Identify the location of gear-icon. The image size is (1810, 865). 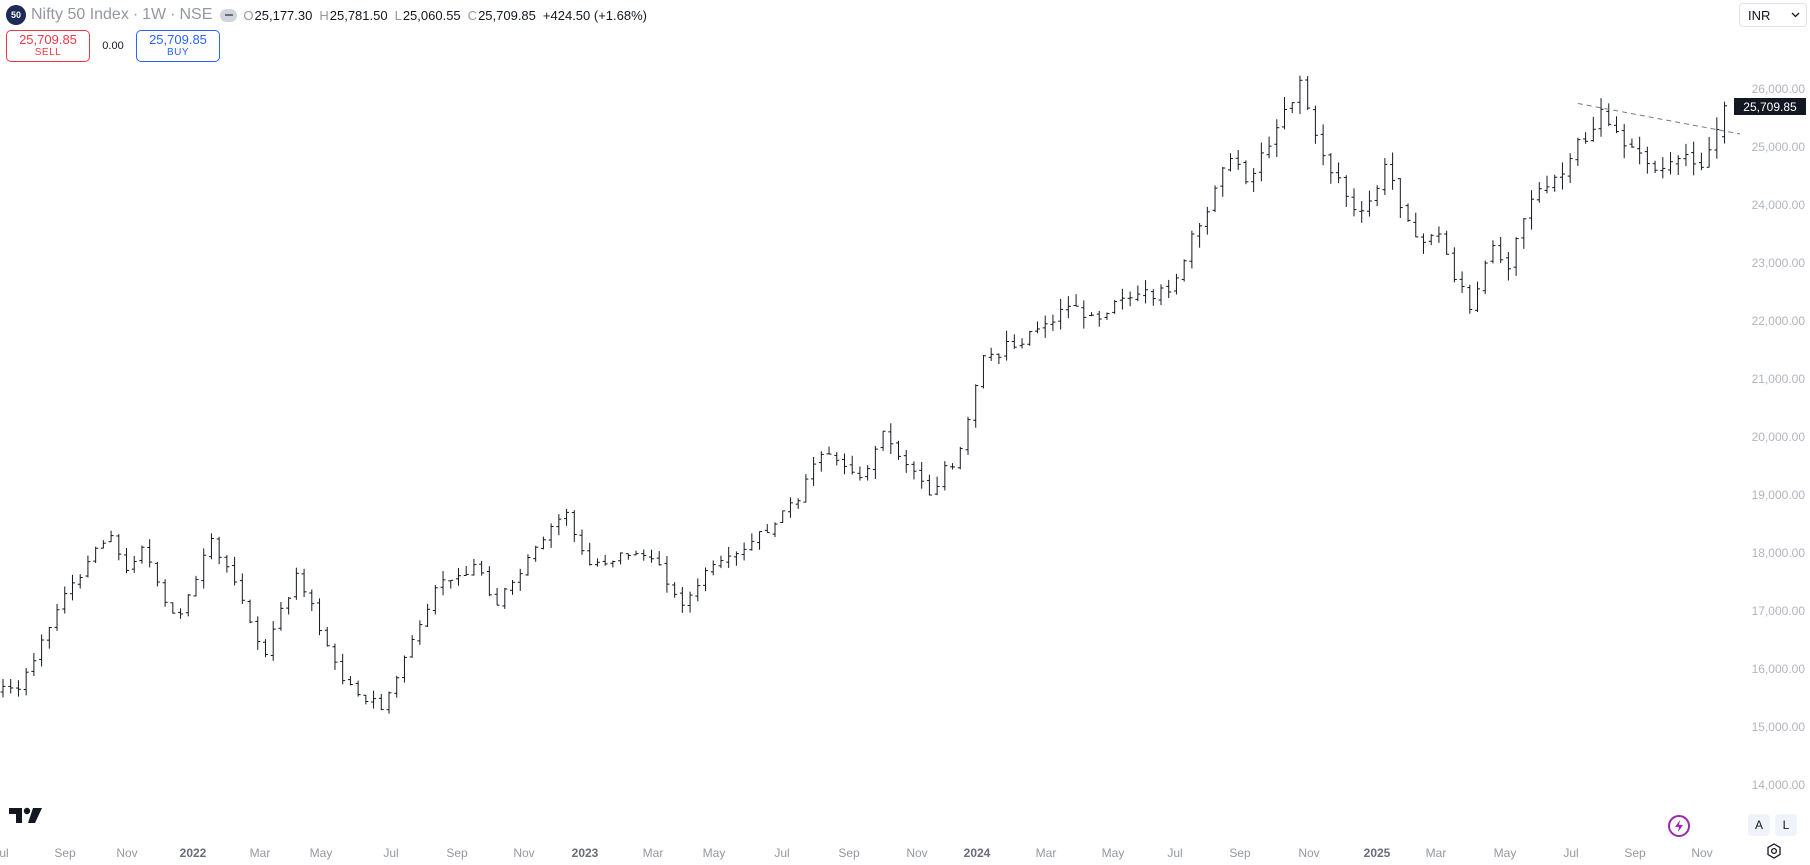
(1774, 851).